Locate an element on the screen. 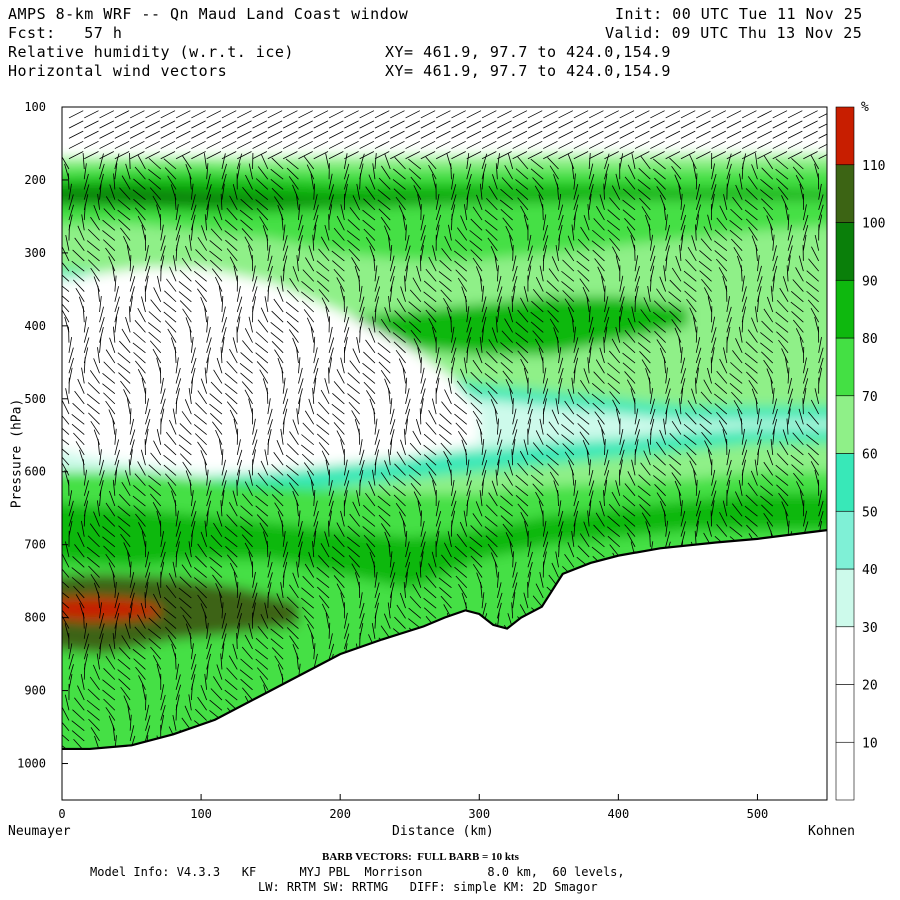  forecast-hour: Fcst: 57 h is located at coordinates (65, 33).